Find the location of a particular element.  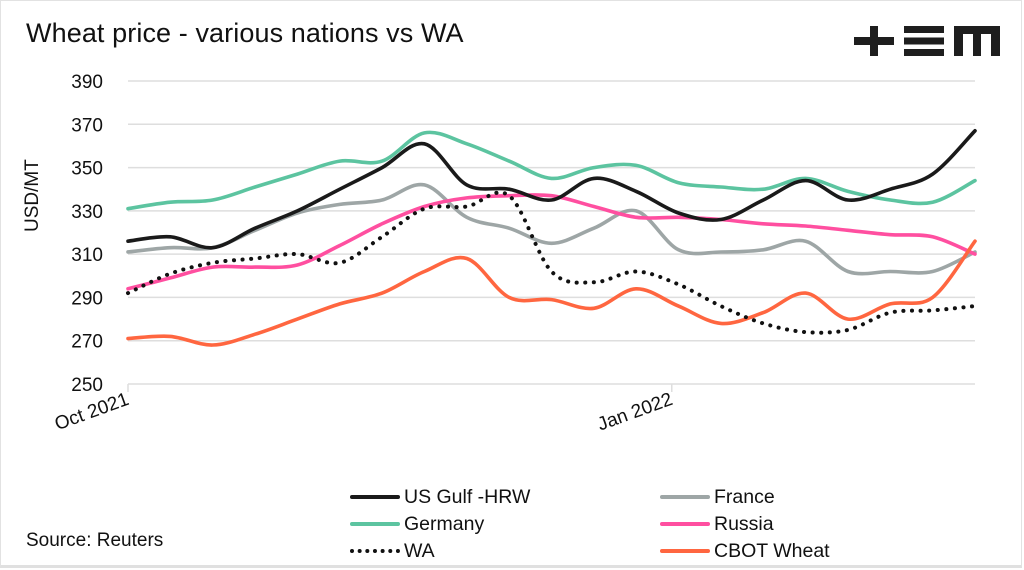

y-tick-label: 250 is located at coordinates (87, 385).